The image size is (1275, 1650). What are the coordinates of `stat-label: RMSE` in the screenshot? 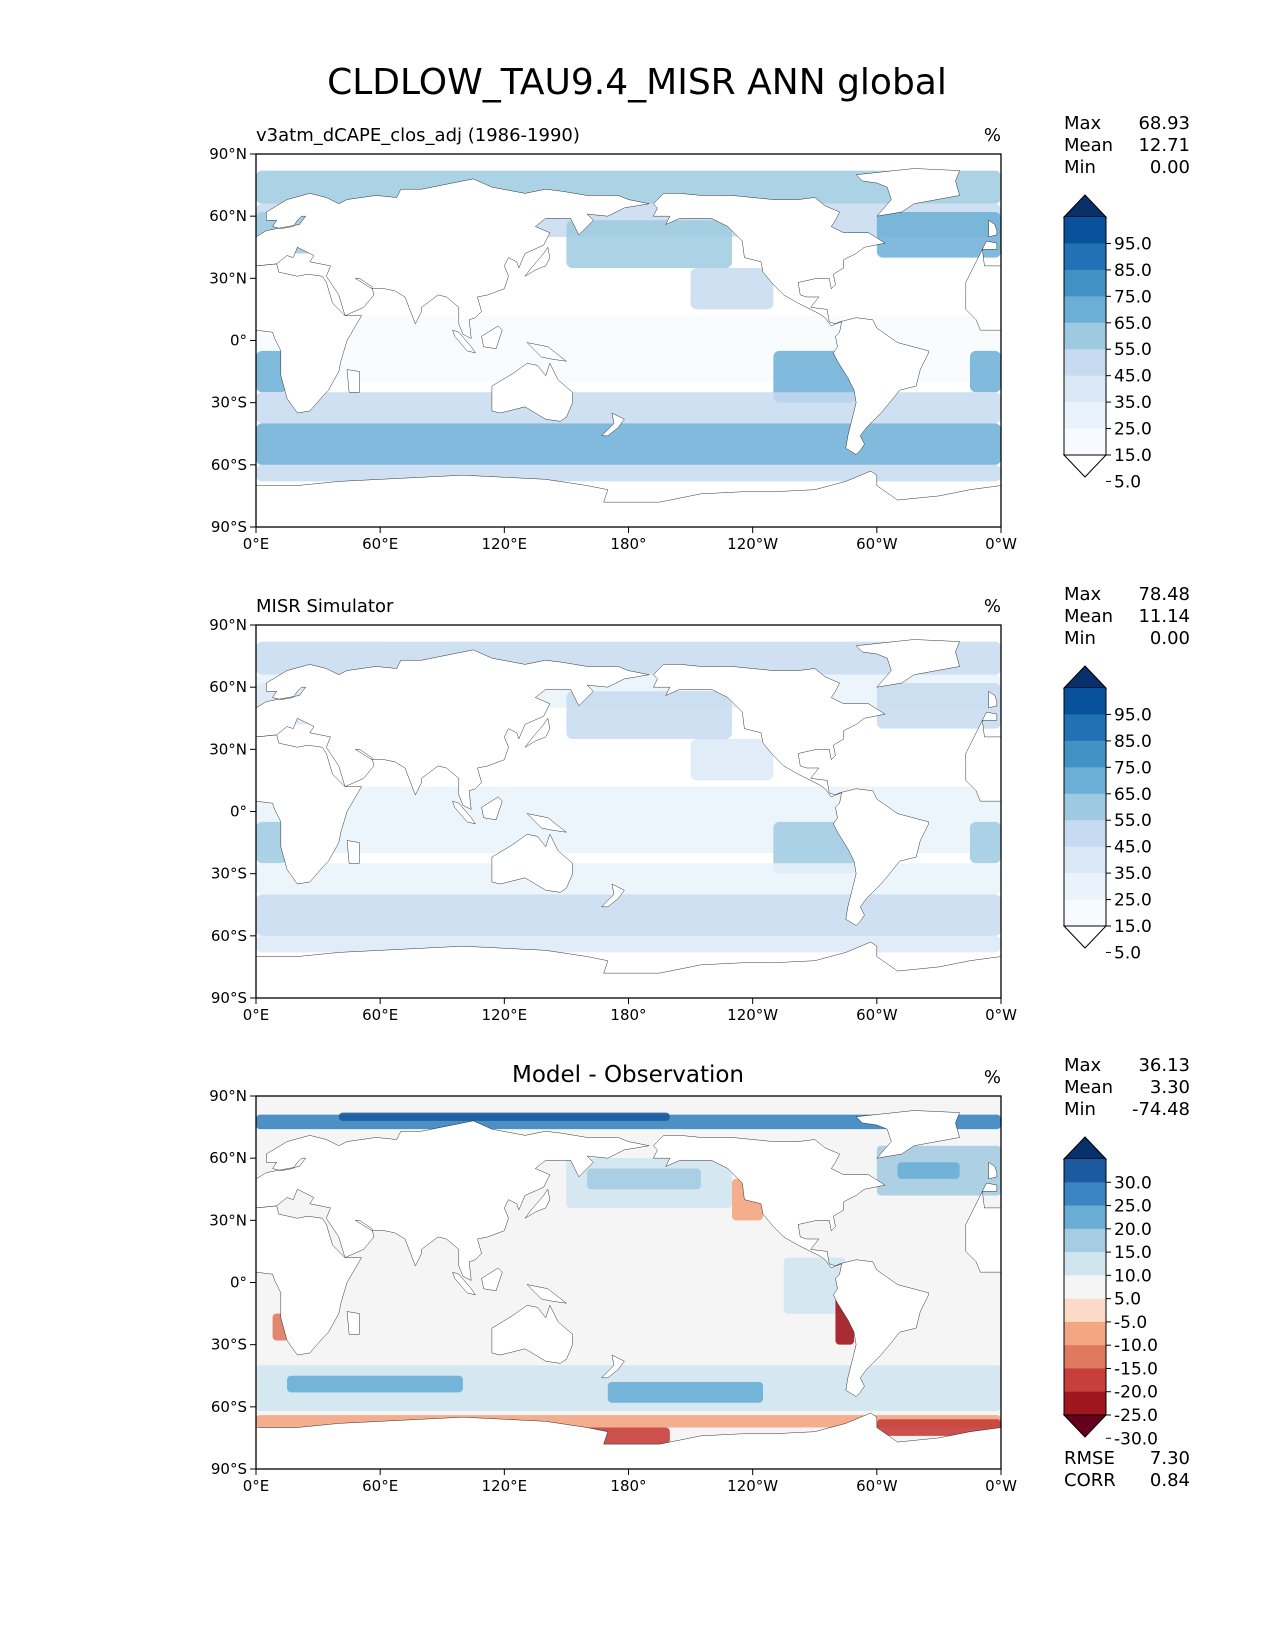 It's located at (1089, 1458).